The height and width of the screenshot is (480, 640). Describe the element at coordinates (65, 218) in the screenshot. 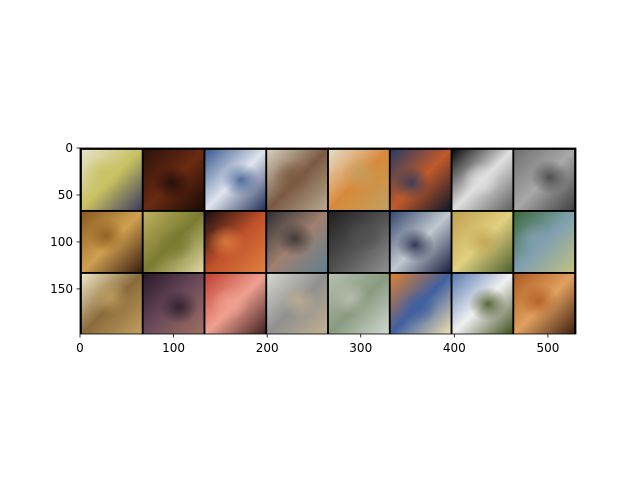

I see `y-axis-ticks: 0 50 100 150` at that location.